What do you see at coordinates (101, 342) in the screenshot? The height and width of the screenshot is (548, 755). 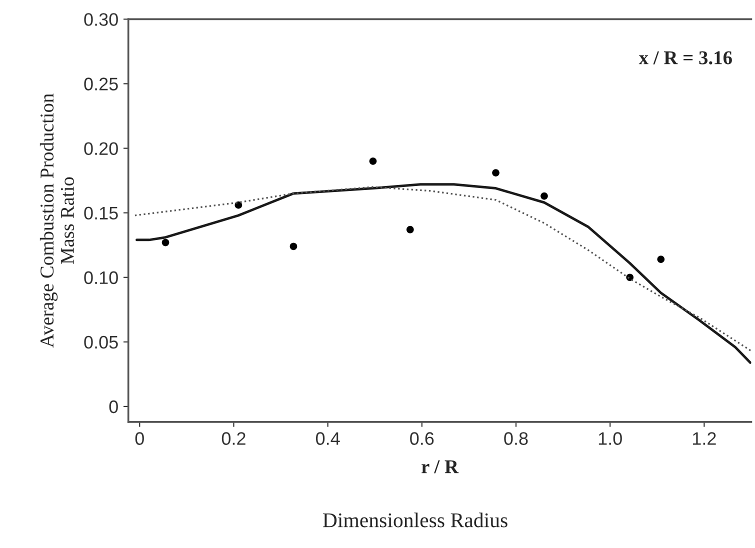 I see `y-tick-label: 0.05` at bounding box center [101, 342].